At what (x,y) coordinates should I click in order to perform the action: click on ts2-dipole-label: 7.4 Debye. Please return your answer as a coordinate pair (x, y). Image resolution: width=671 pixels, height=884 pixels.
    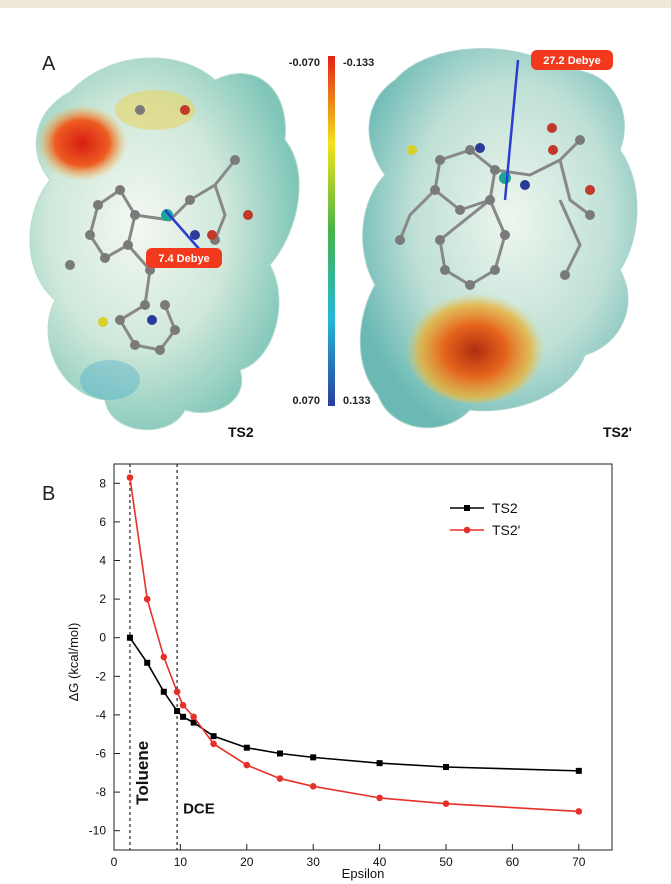
    Looking at the image, I should click on (183, 259).